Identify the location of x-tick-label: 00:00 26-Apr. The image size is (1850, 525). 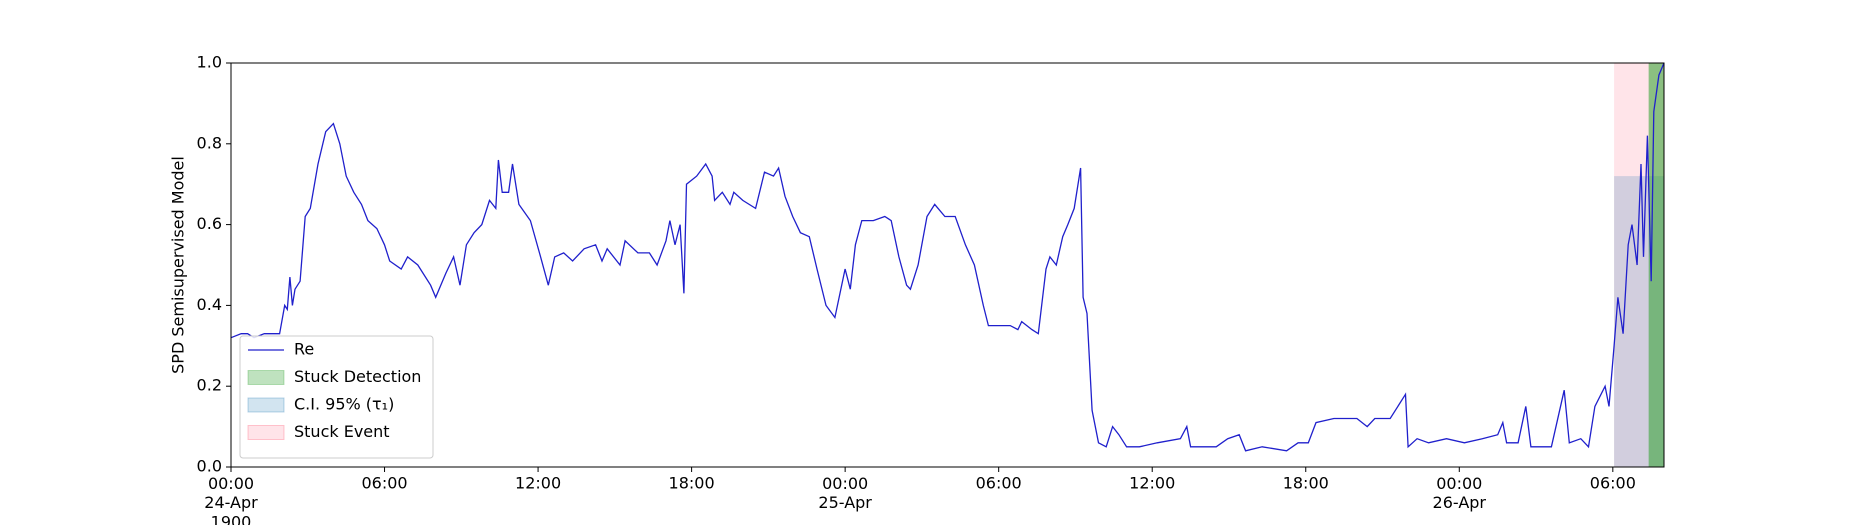
(1460, 493).